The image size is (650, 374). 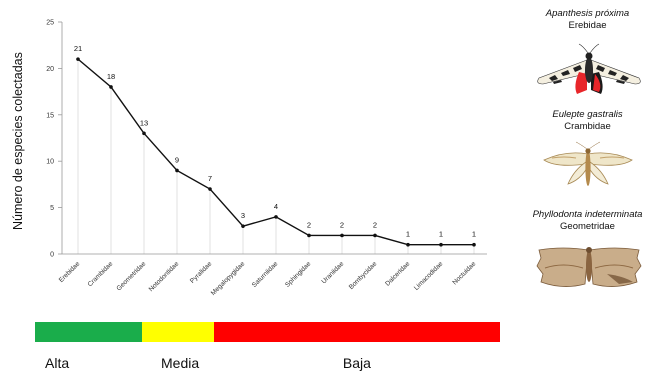 What do you see at coordinates (78, 48) in the screenshot?
I see `data-label: 21` at bounding box center [78, 48].